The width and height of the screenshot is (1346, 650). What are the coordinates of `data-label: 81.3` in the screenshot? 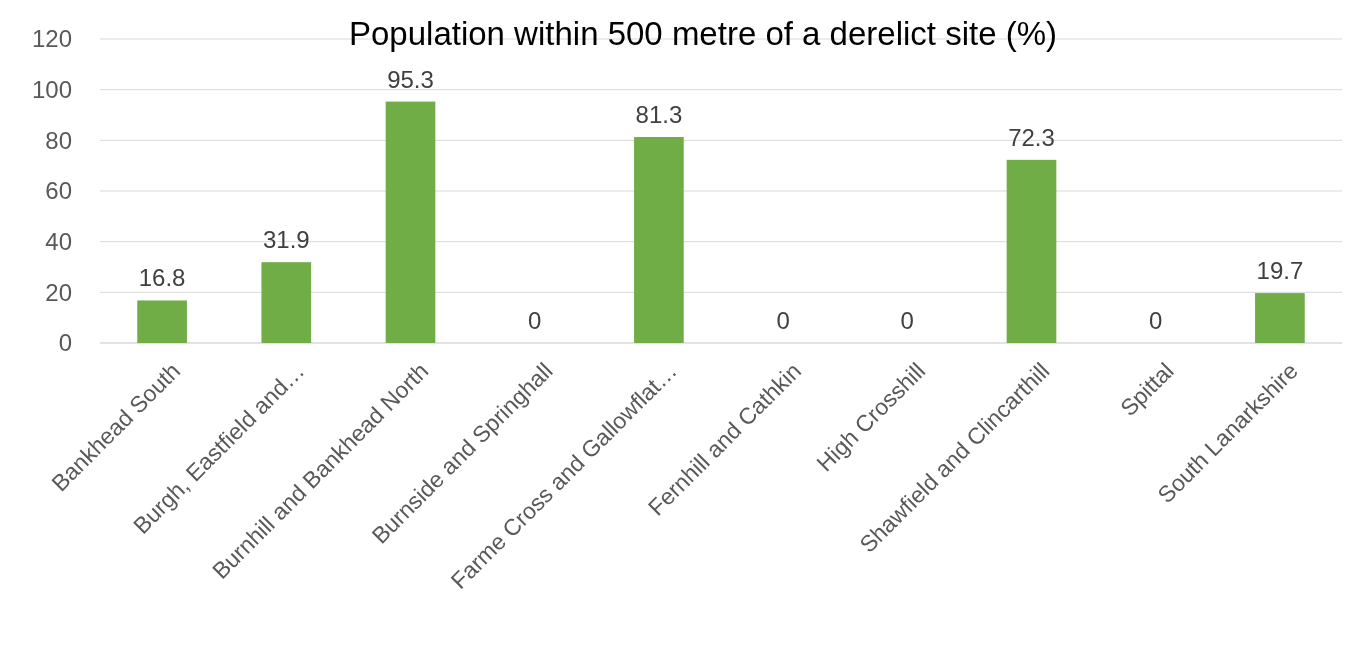 It's located at (659, 115).